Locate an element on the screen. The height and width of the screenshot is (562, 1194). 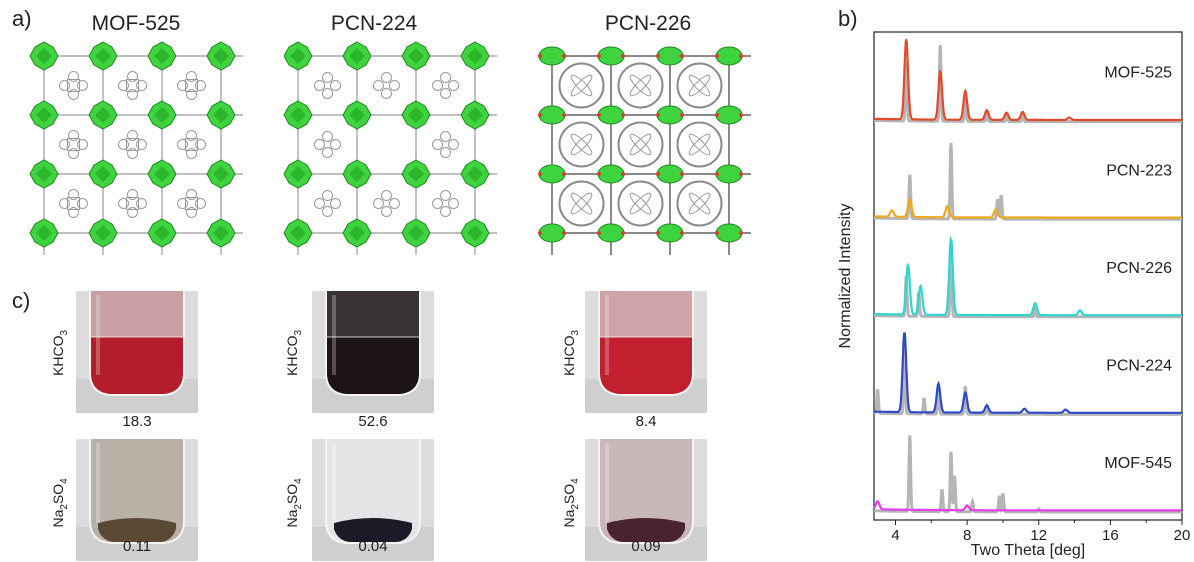
series-label-pcn-224: PCN-224 is located at coordinates (1139, 365).